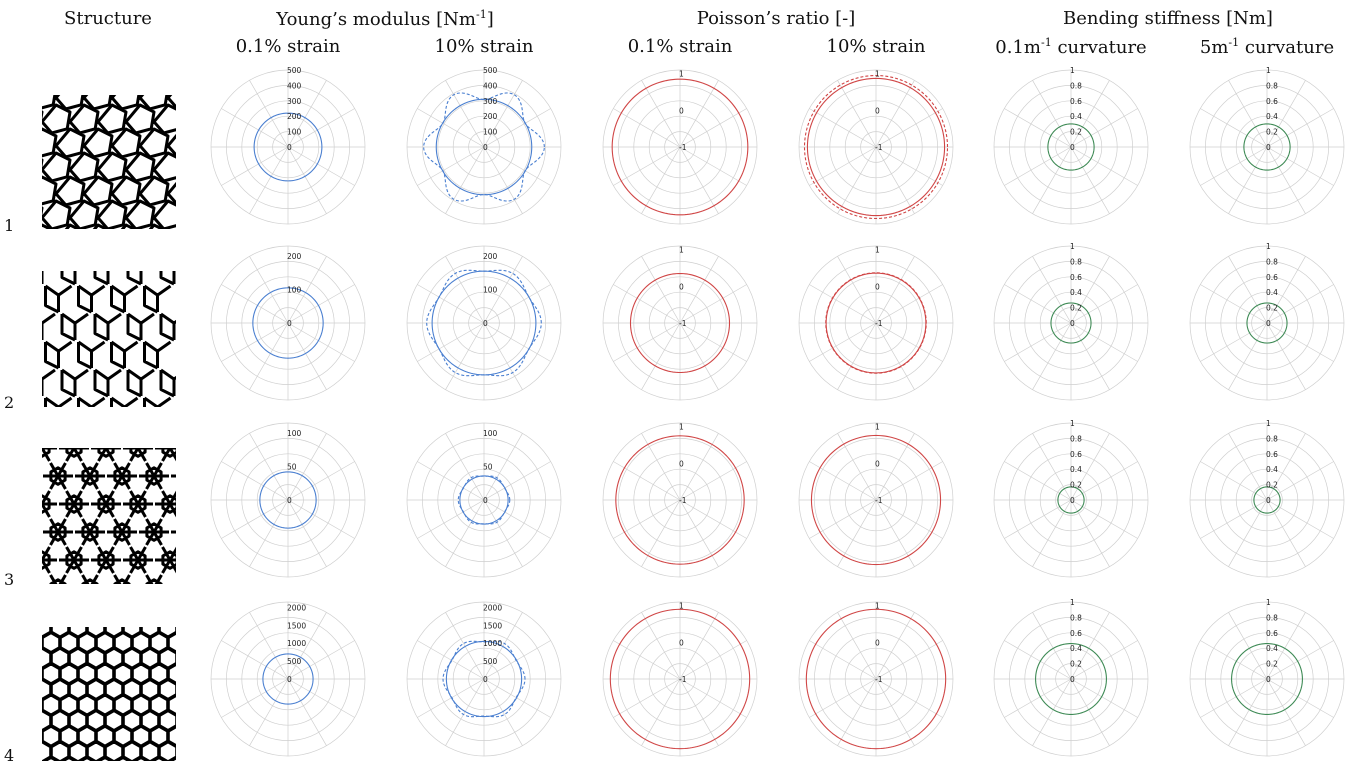  I want to click on polar-chart-r1-c5: 0 0.2 0.4 0.6 0.8 1, so click(1071, 145).